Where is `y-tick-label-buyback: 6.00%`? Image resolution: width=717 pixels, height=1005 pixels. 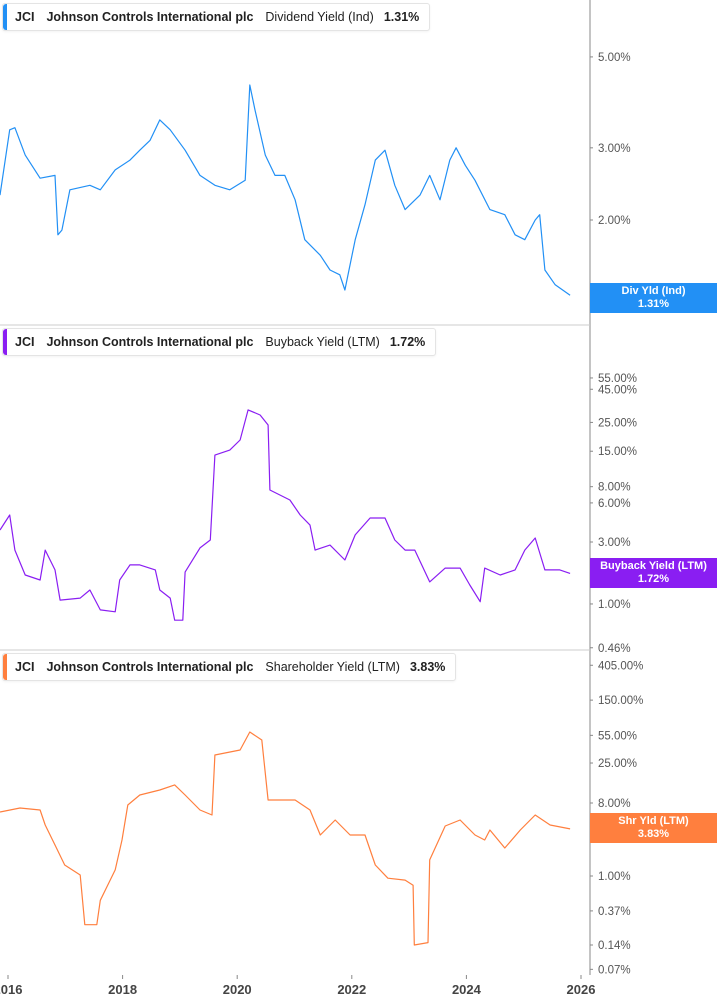 y-tick-label-buyback: 6.00% is located at coordinates (614, 504).